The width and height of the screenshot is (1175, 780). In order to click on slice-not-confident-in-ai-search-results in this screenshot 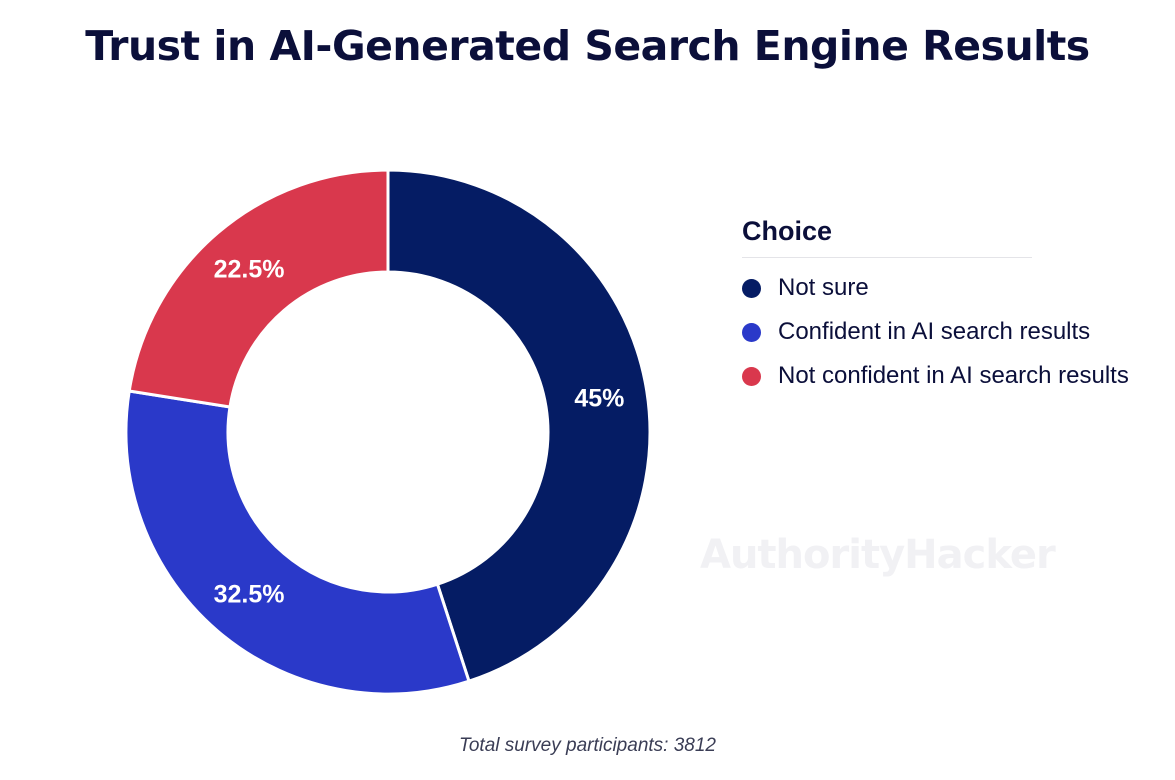, I will do `click(258, 288)`.